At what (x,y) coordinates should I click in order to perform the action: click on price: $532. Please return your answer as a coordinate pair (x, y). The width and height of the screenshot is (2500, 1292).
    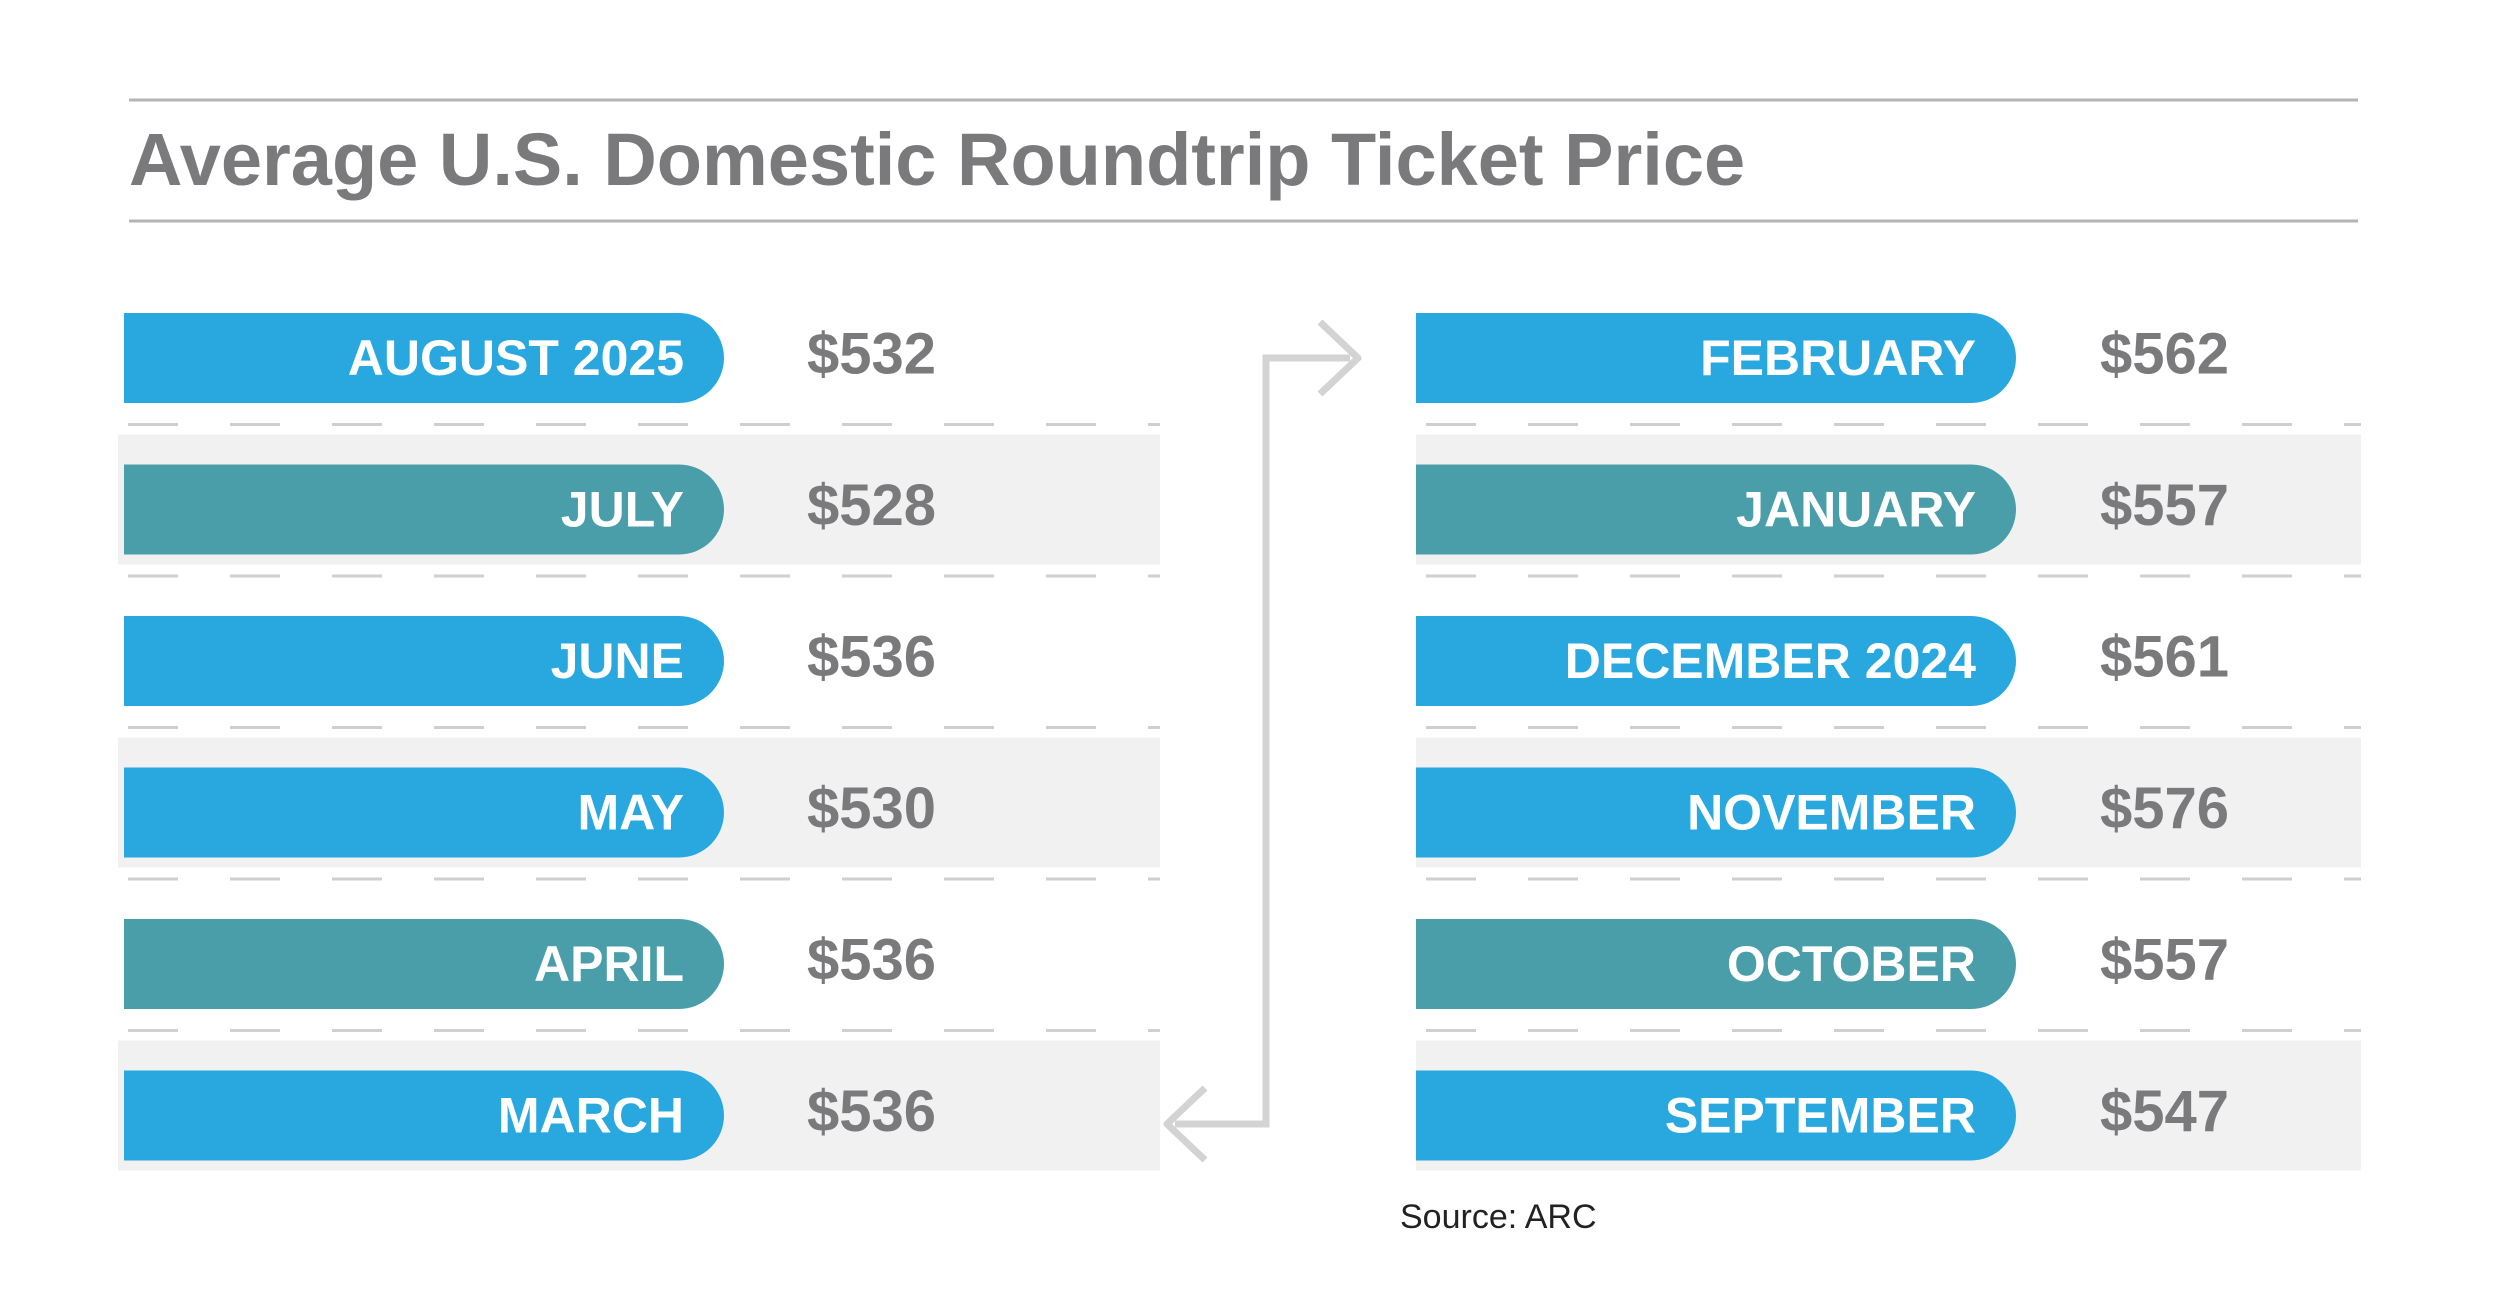
    Looking at the image, I should click on (871, 353).